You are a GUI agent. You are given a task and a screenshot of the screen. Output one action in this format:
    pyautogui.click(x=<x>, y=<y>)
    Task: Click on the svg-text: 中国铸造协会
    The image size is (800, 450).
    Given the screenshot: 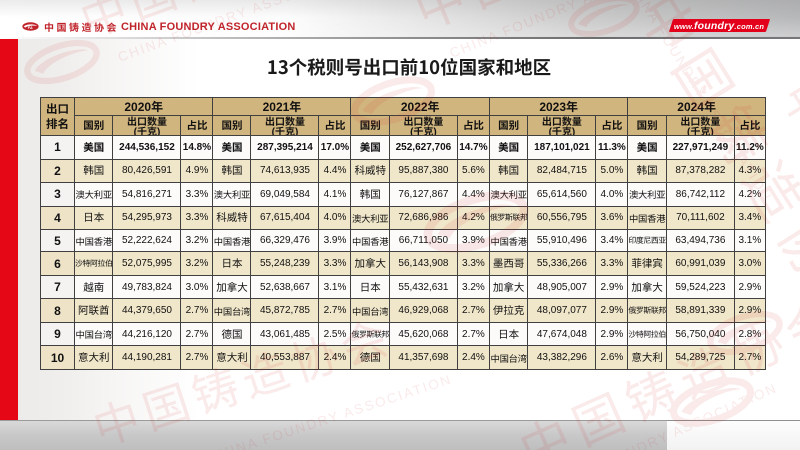 What is the action you would take?
    pyautogui.click(x=784, y=217)
    